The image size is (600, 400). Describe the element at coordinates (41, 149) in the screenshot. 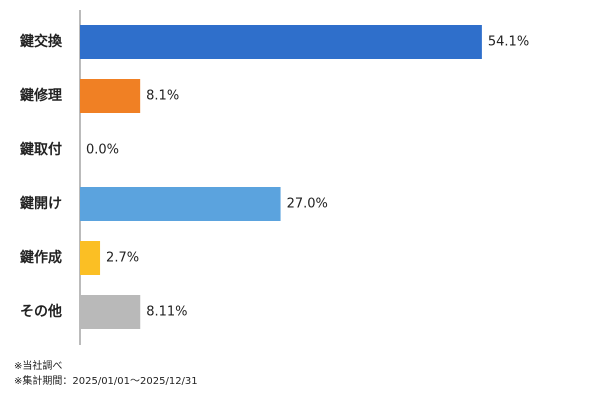

I see `category-label: 鍵取付` at that location.